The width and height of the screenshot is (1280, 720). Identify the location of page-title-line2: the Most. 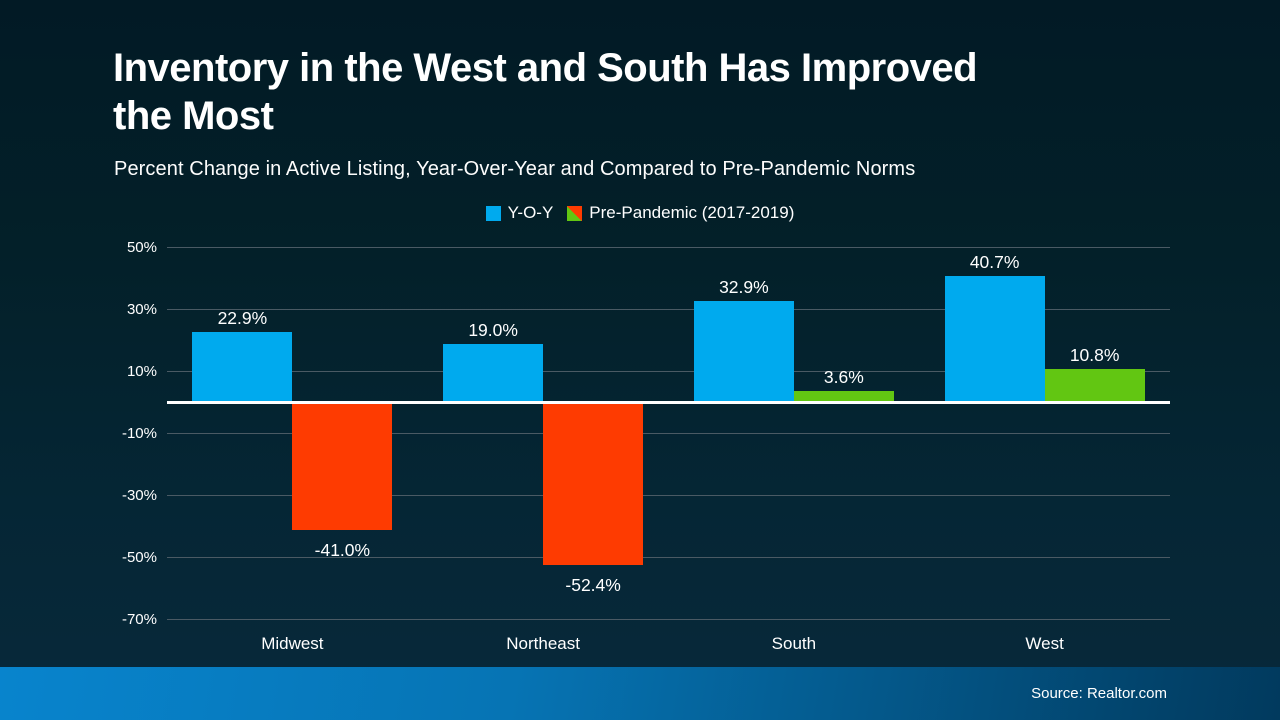
(193, 116).